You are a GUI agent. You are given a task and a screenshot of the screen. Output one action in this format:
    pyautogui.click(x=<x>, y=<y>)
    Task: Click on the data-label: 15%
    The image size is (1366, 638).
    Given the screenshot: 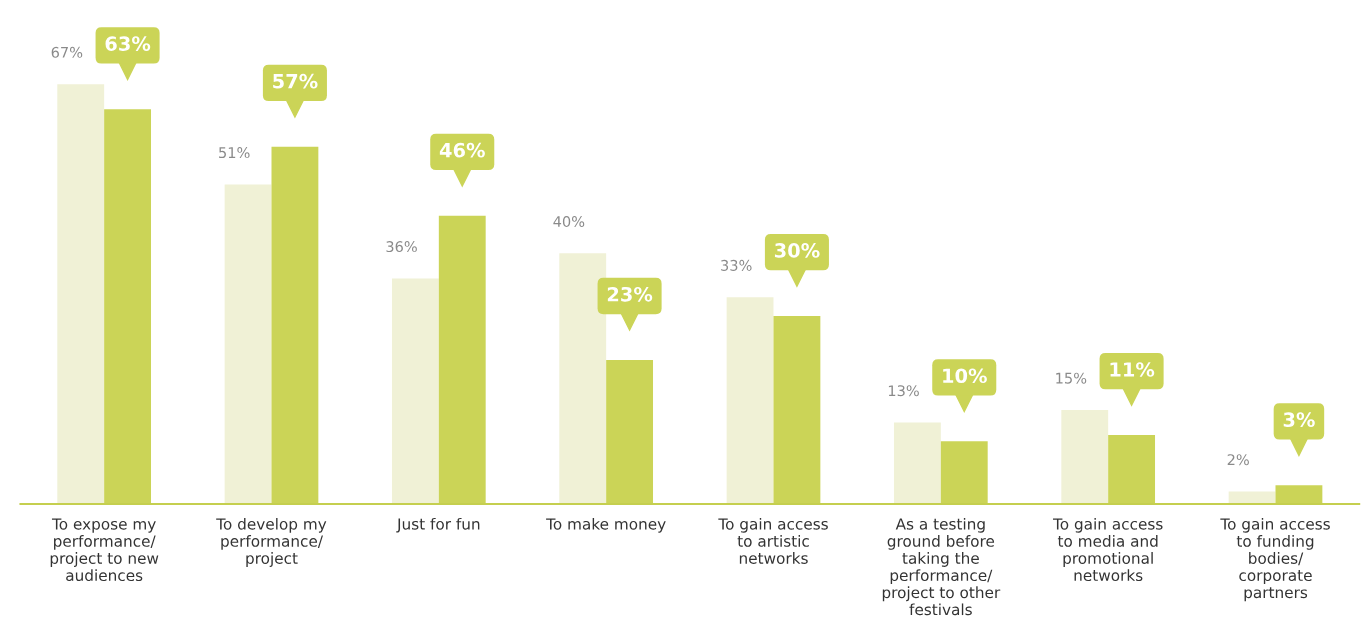 What is the action you would take?
    pyautogui.click(x=1071, y=378)
    